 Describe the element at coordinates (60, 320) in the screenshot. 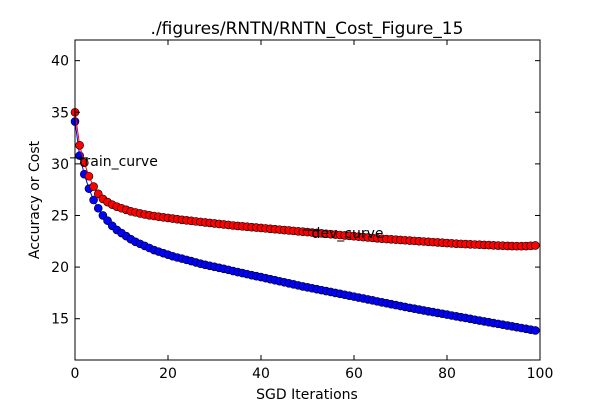

I see `y-tick-label: 15` at that location.